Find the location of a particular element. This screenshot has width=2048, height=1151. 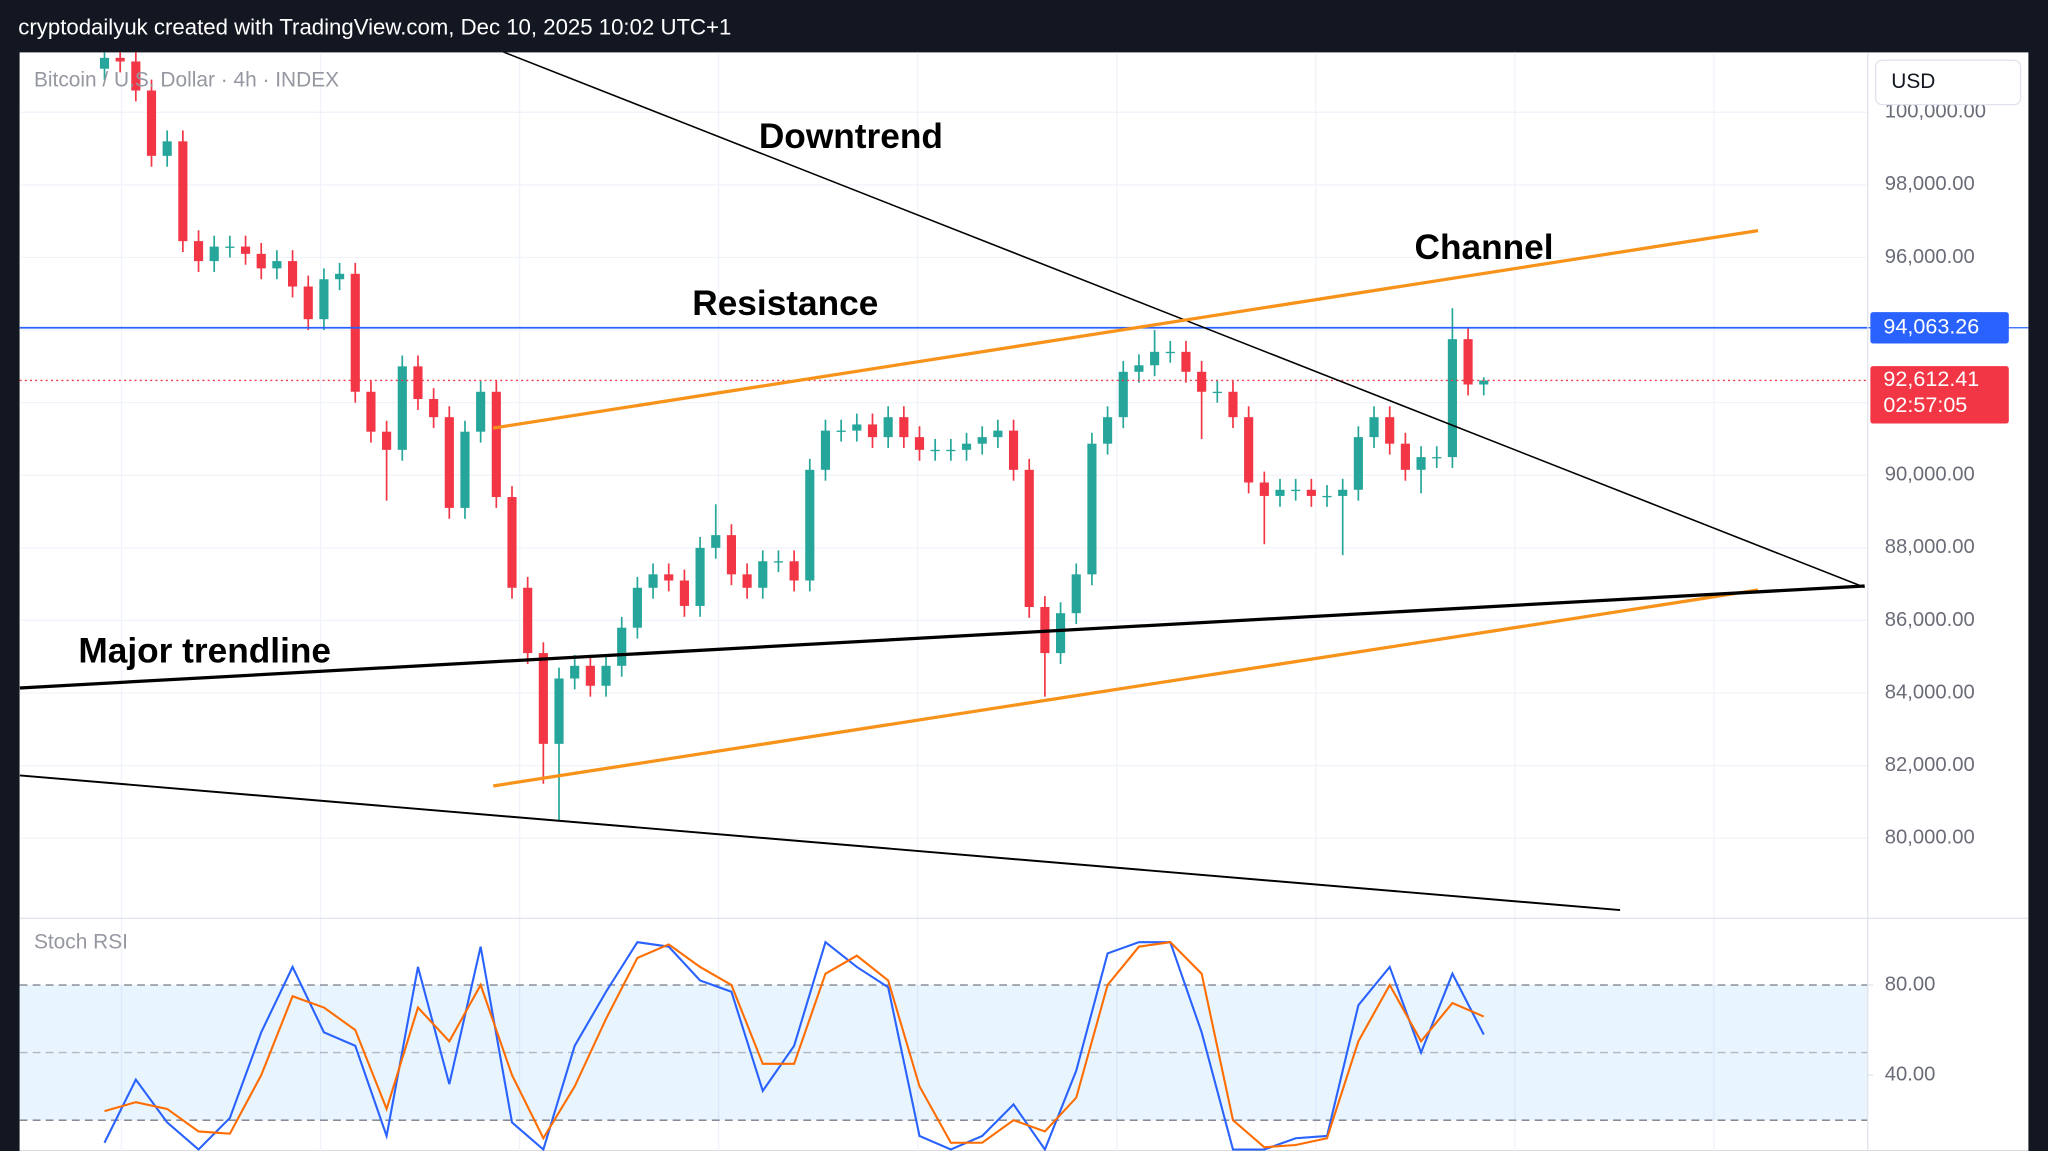

y-tick-label: 80.00 is located at coordinates (1910, 984).